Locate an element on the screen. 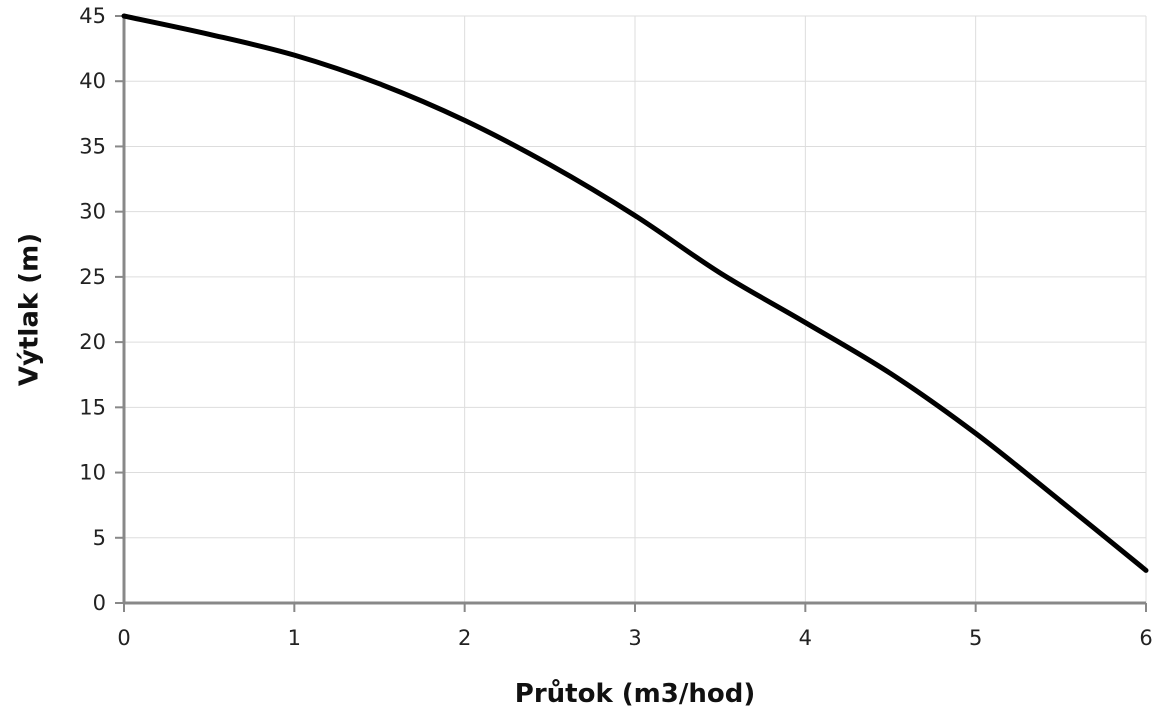 This screenshot has width=1164, height=720. y-tick-label: 25 is located at coordinates (92, 277).